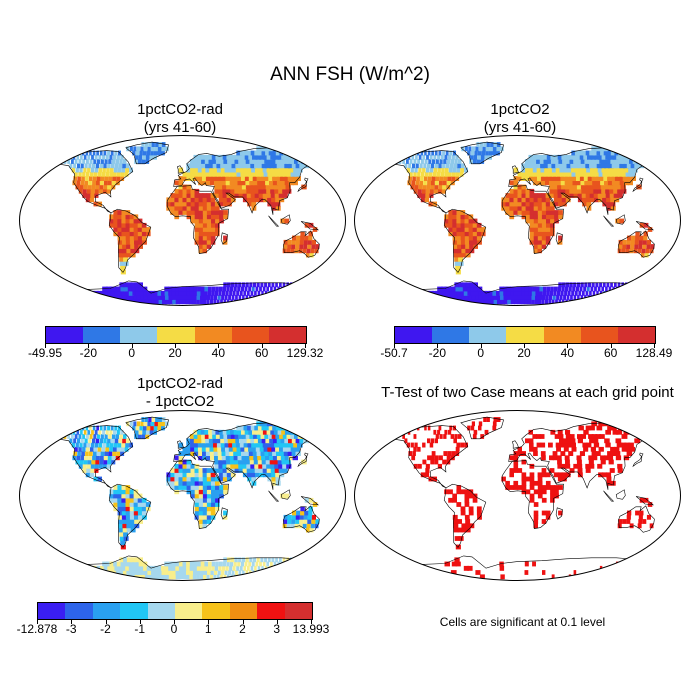 Image resolution: width=700 pixels, height=700 pixels. Describe the element at coordinates (610, 353) in the screenshot. I see `colorbar-2-label: 60` at that location.